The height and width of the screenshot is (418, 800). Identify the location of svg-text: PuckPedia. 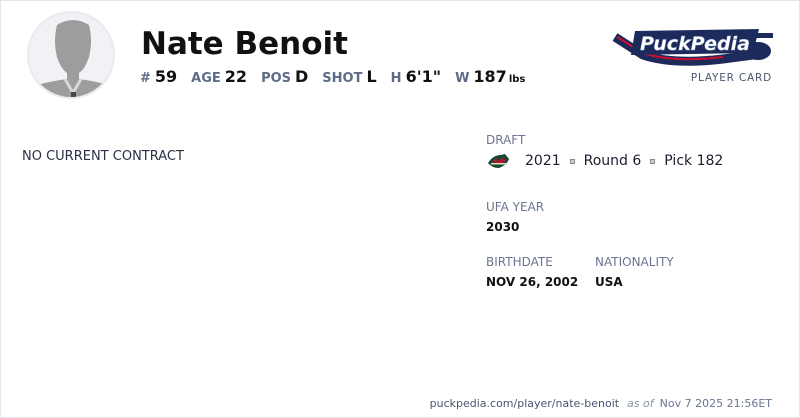
(695, 44).